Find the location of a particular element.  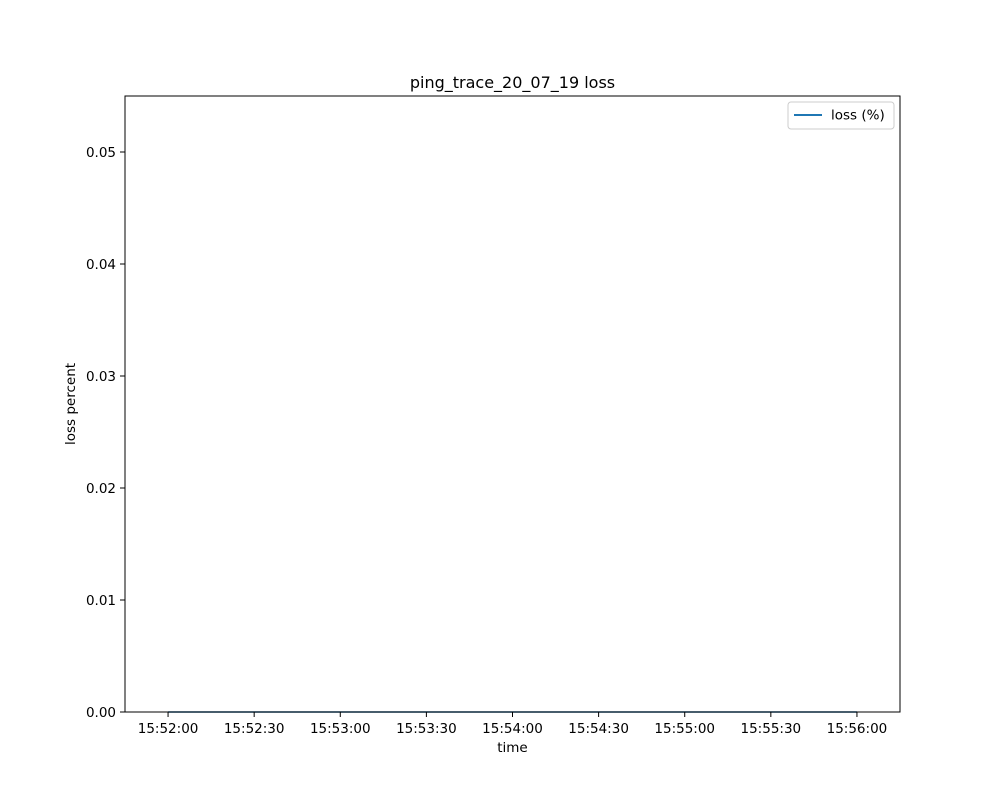

x-tick-label: 15:52:00 is located at coordinates (168, 729).